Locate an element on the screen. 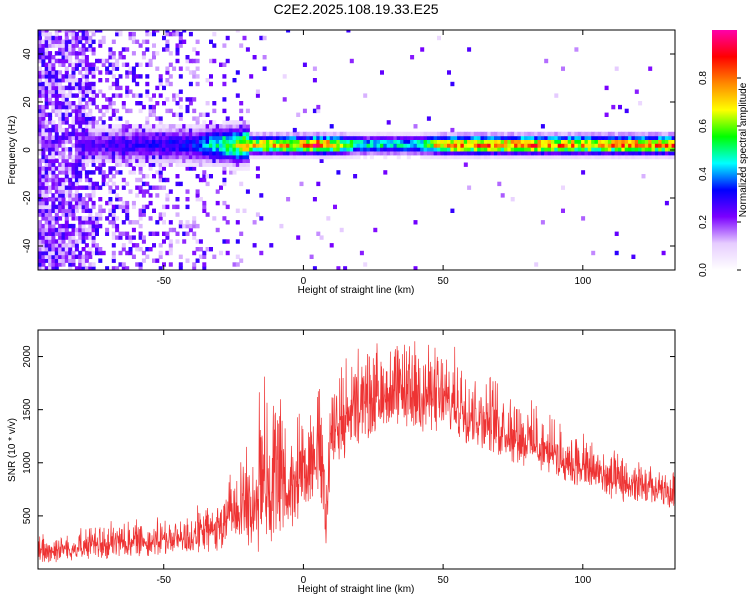 This screenshot has height=600, width=750. spectrogram-y-label: Frequency (Hz) is located at coordinates (12, 150).